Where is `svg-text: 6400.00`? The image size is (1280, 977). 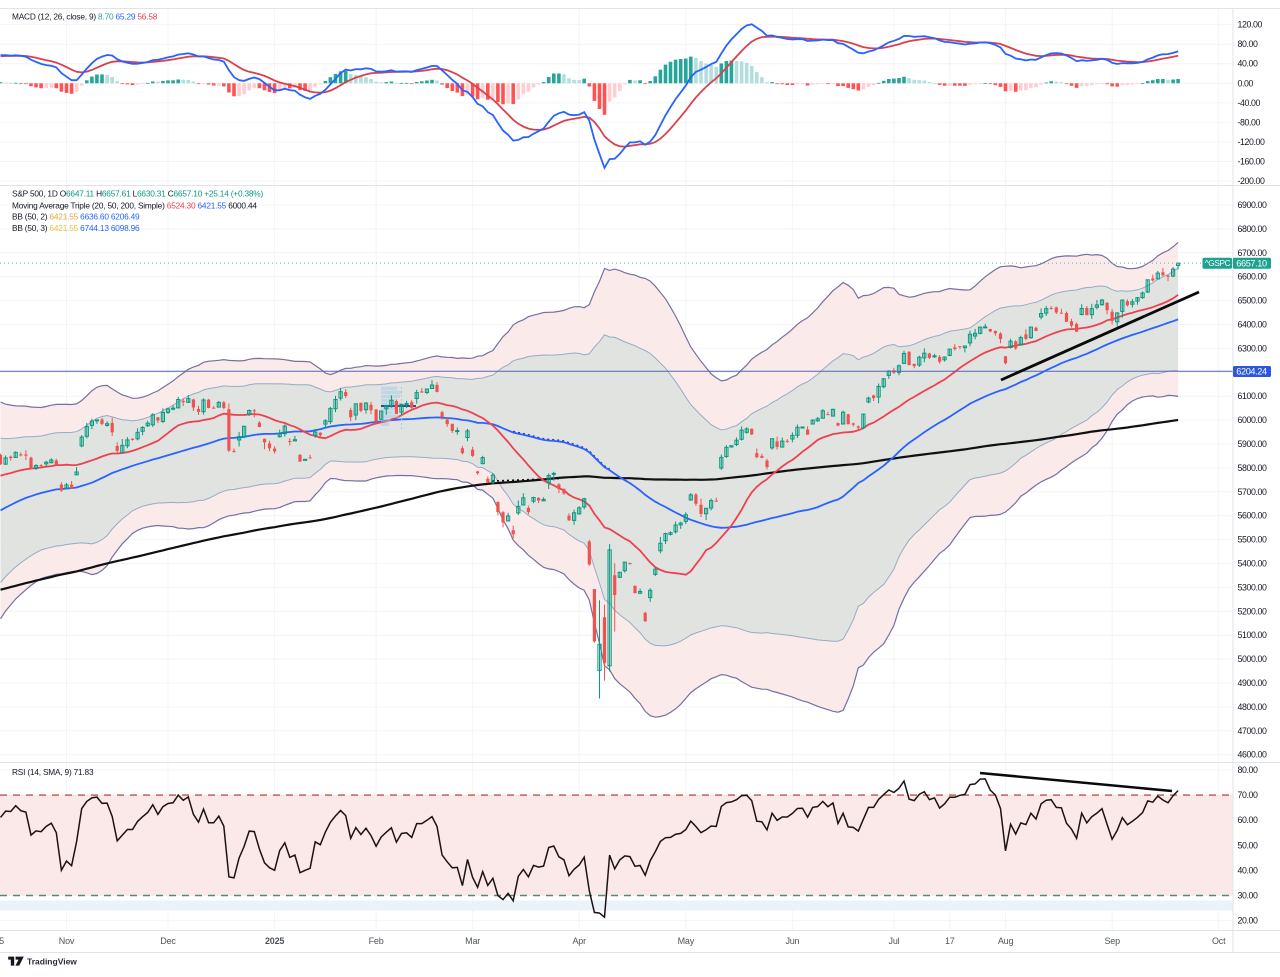
svg-text: 6400.00 is located at coordinates (1253, 325).